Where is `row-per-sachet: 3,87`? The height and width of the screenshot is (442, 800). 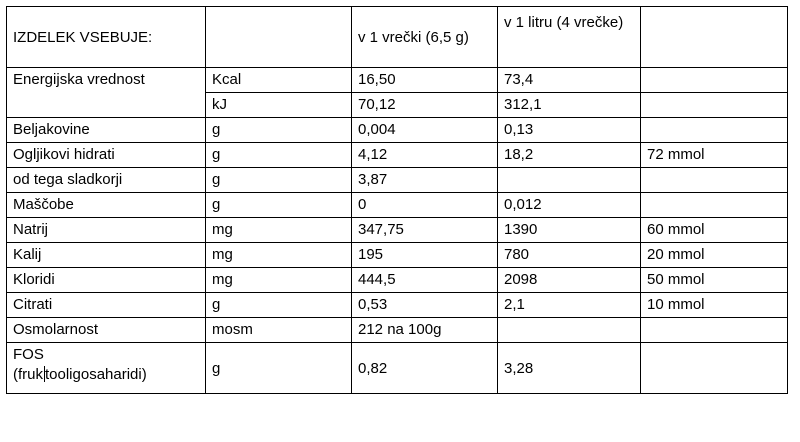 row-per-sachet: 3,87 is located at coordinates (424, 180).